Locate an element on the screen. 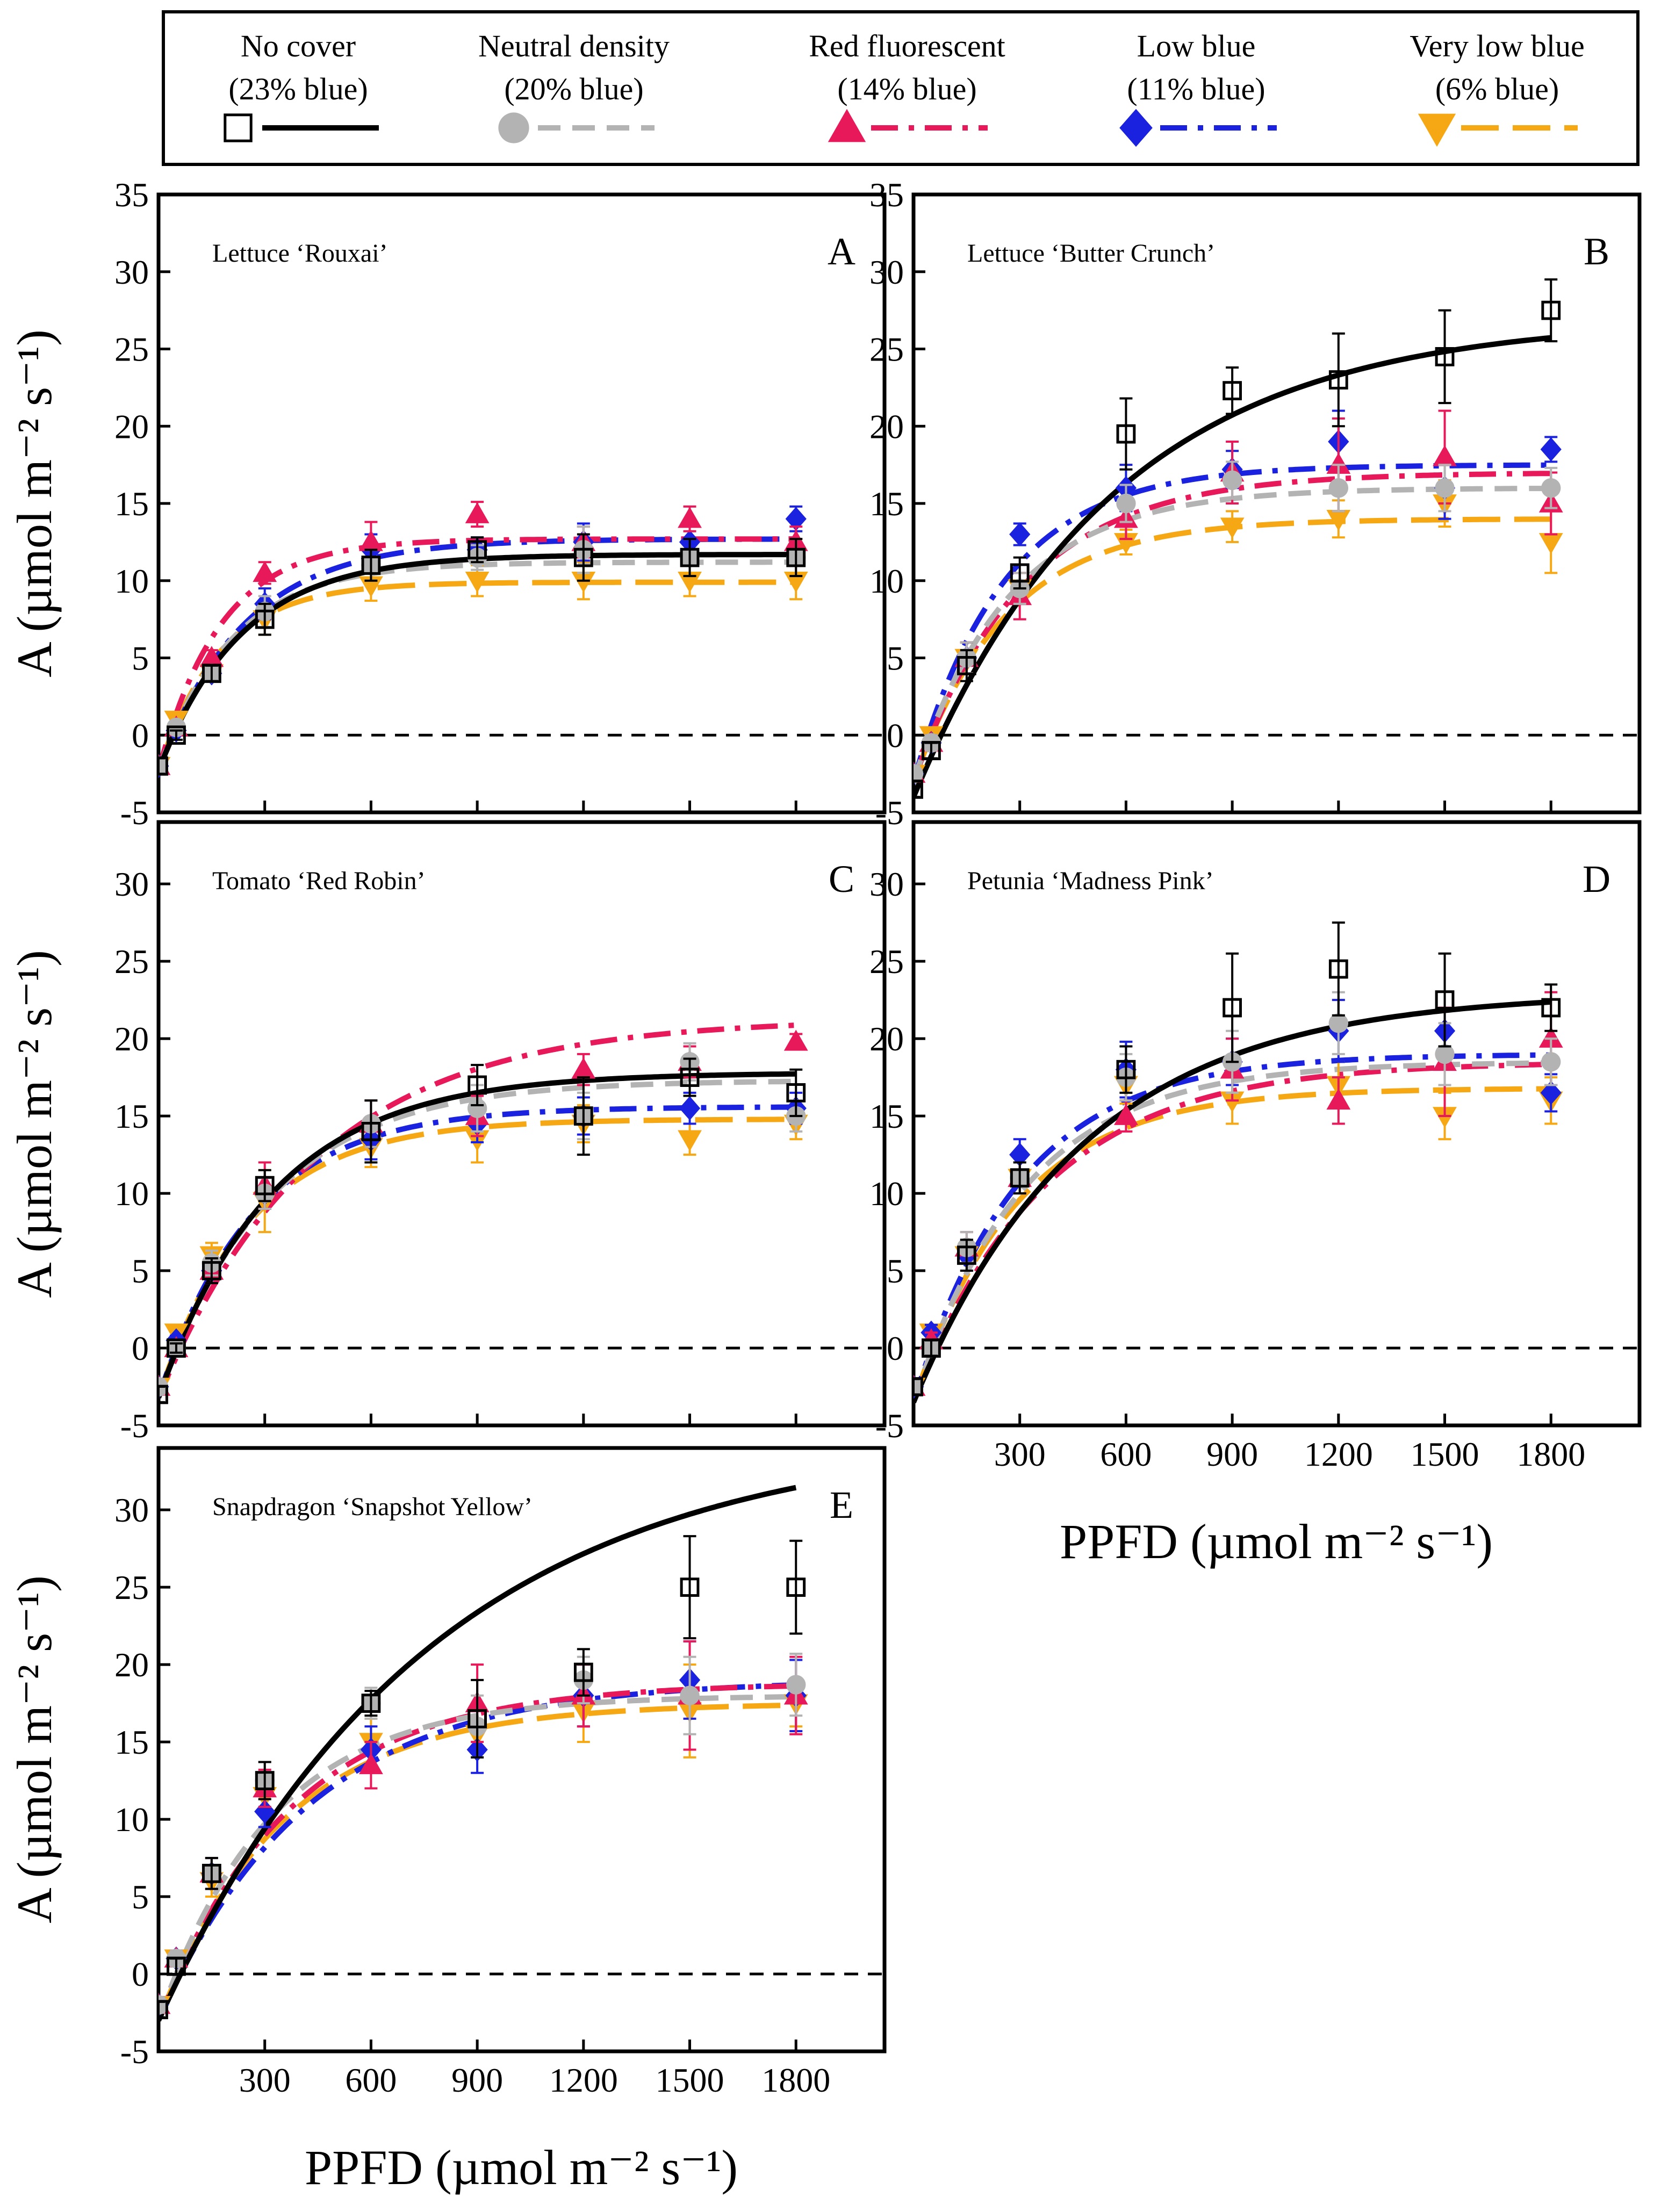 The image size is (1661, 2212). legend-sublabel: (6% blue) is located at coordinates (1497, 89).